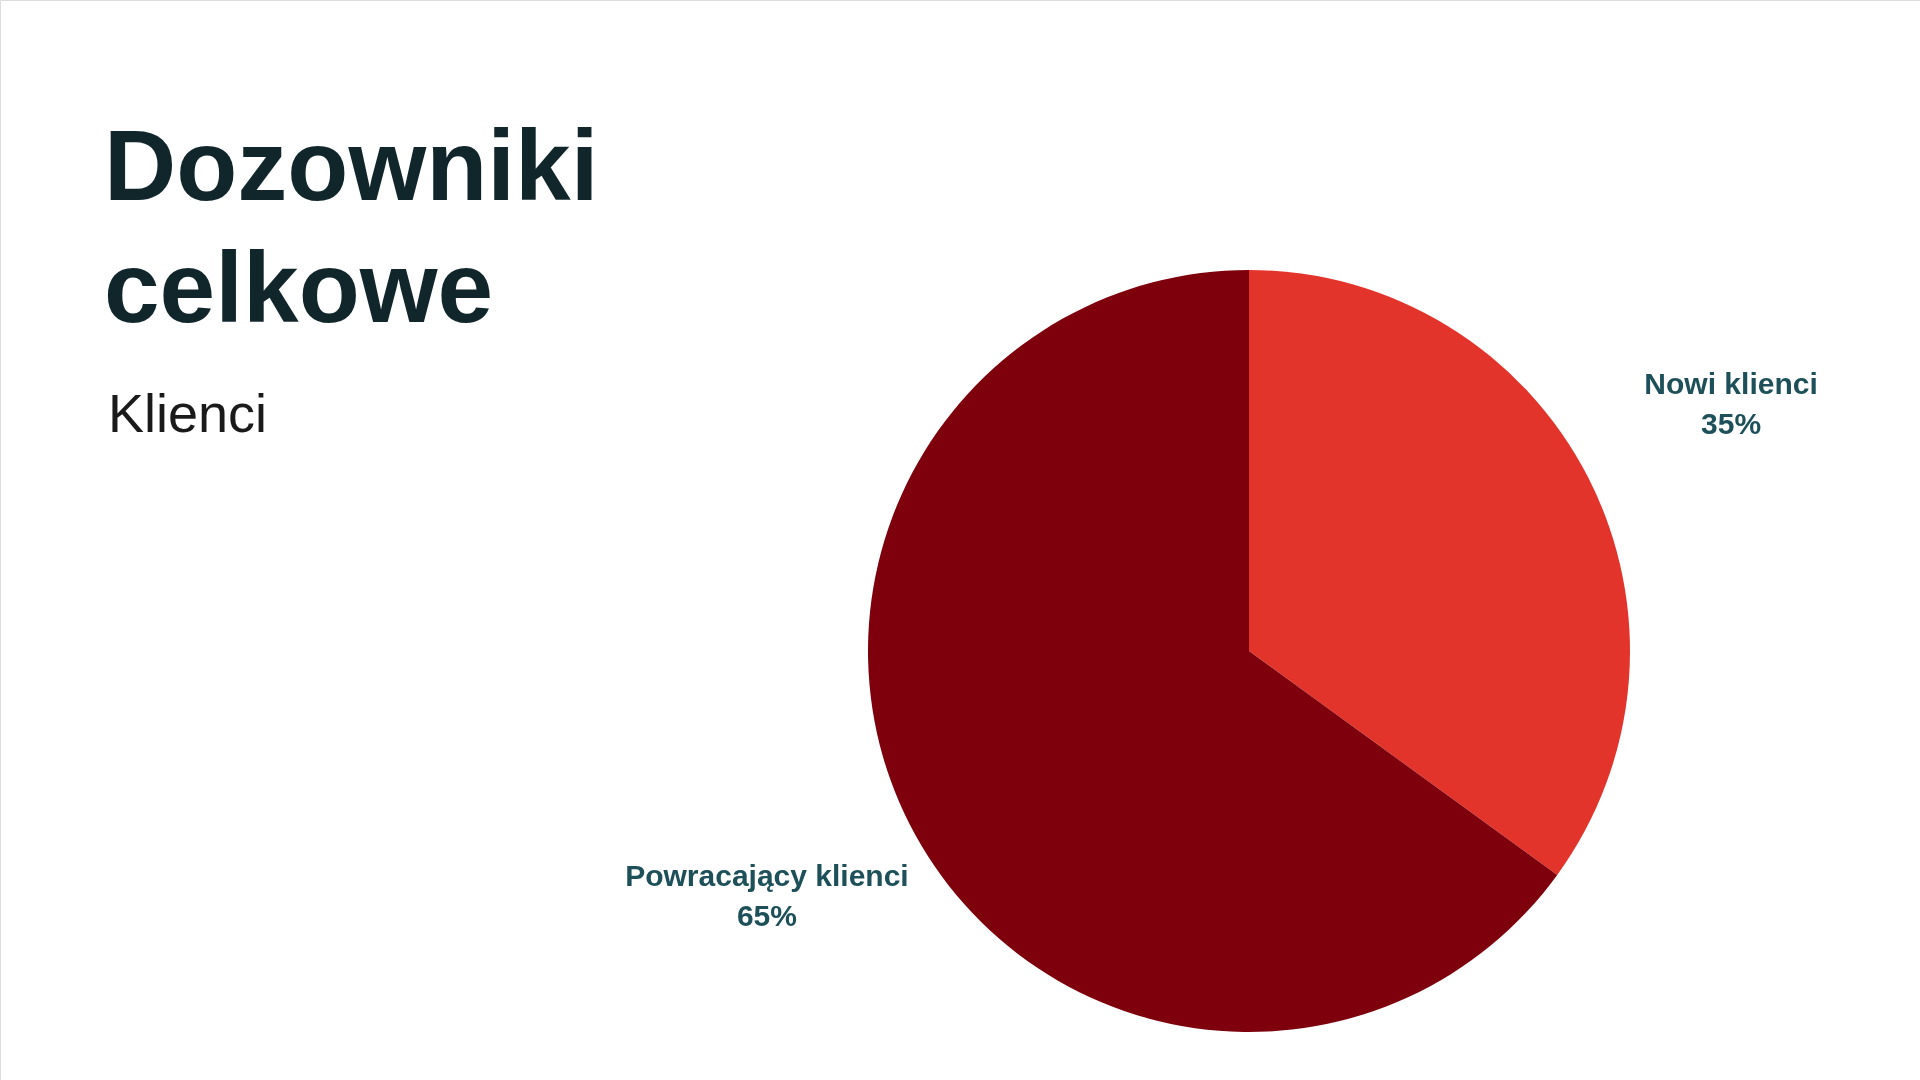 The height and width of the screenshot is (1080, 1920). What do you see at coordinates (766, 915) in the screenshot?
I see `data-label: 65%` at bounding box center [766, 915].